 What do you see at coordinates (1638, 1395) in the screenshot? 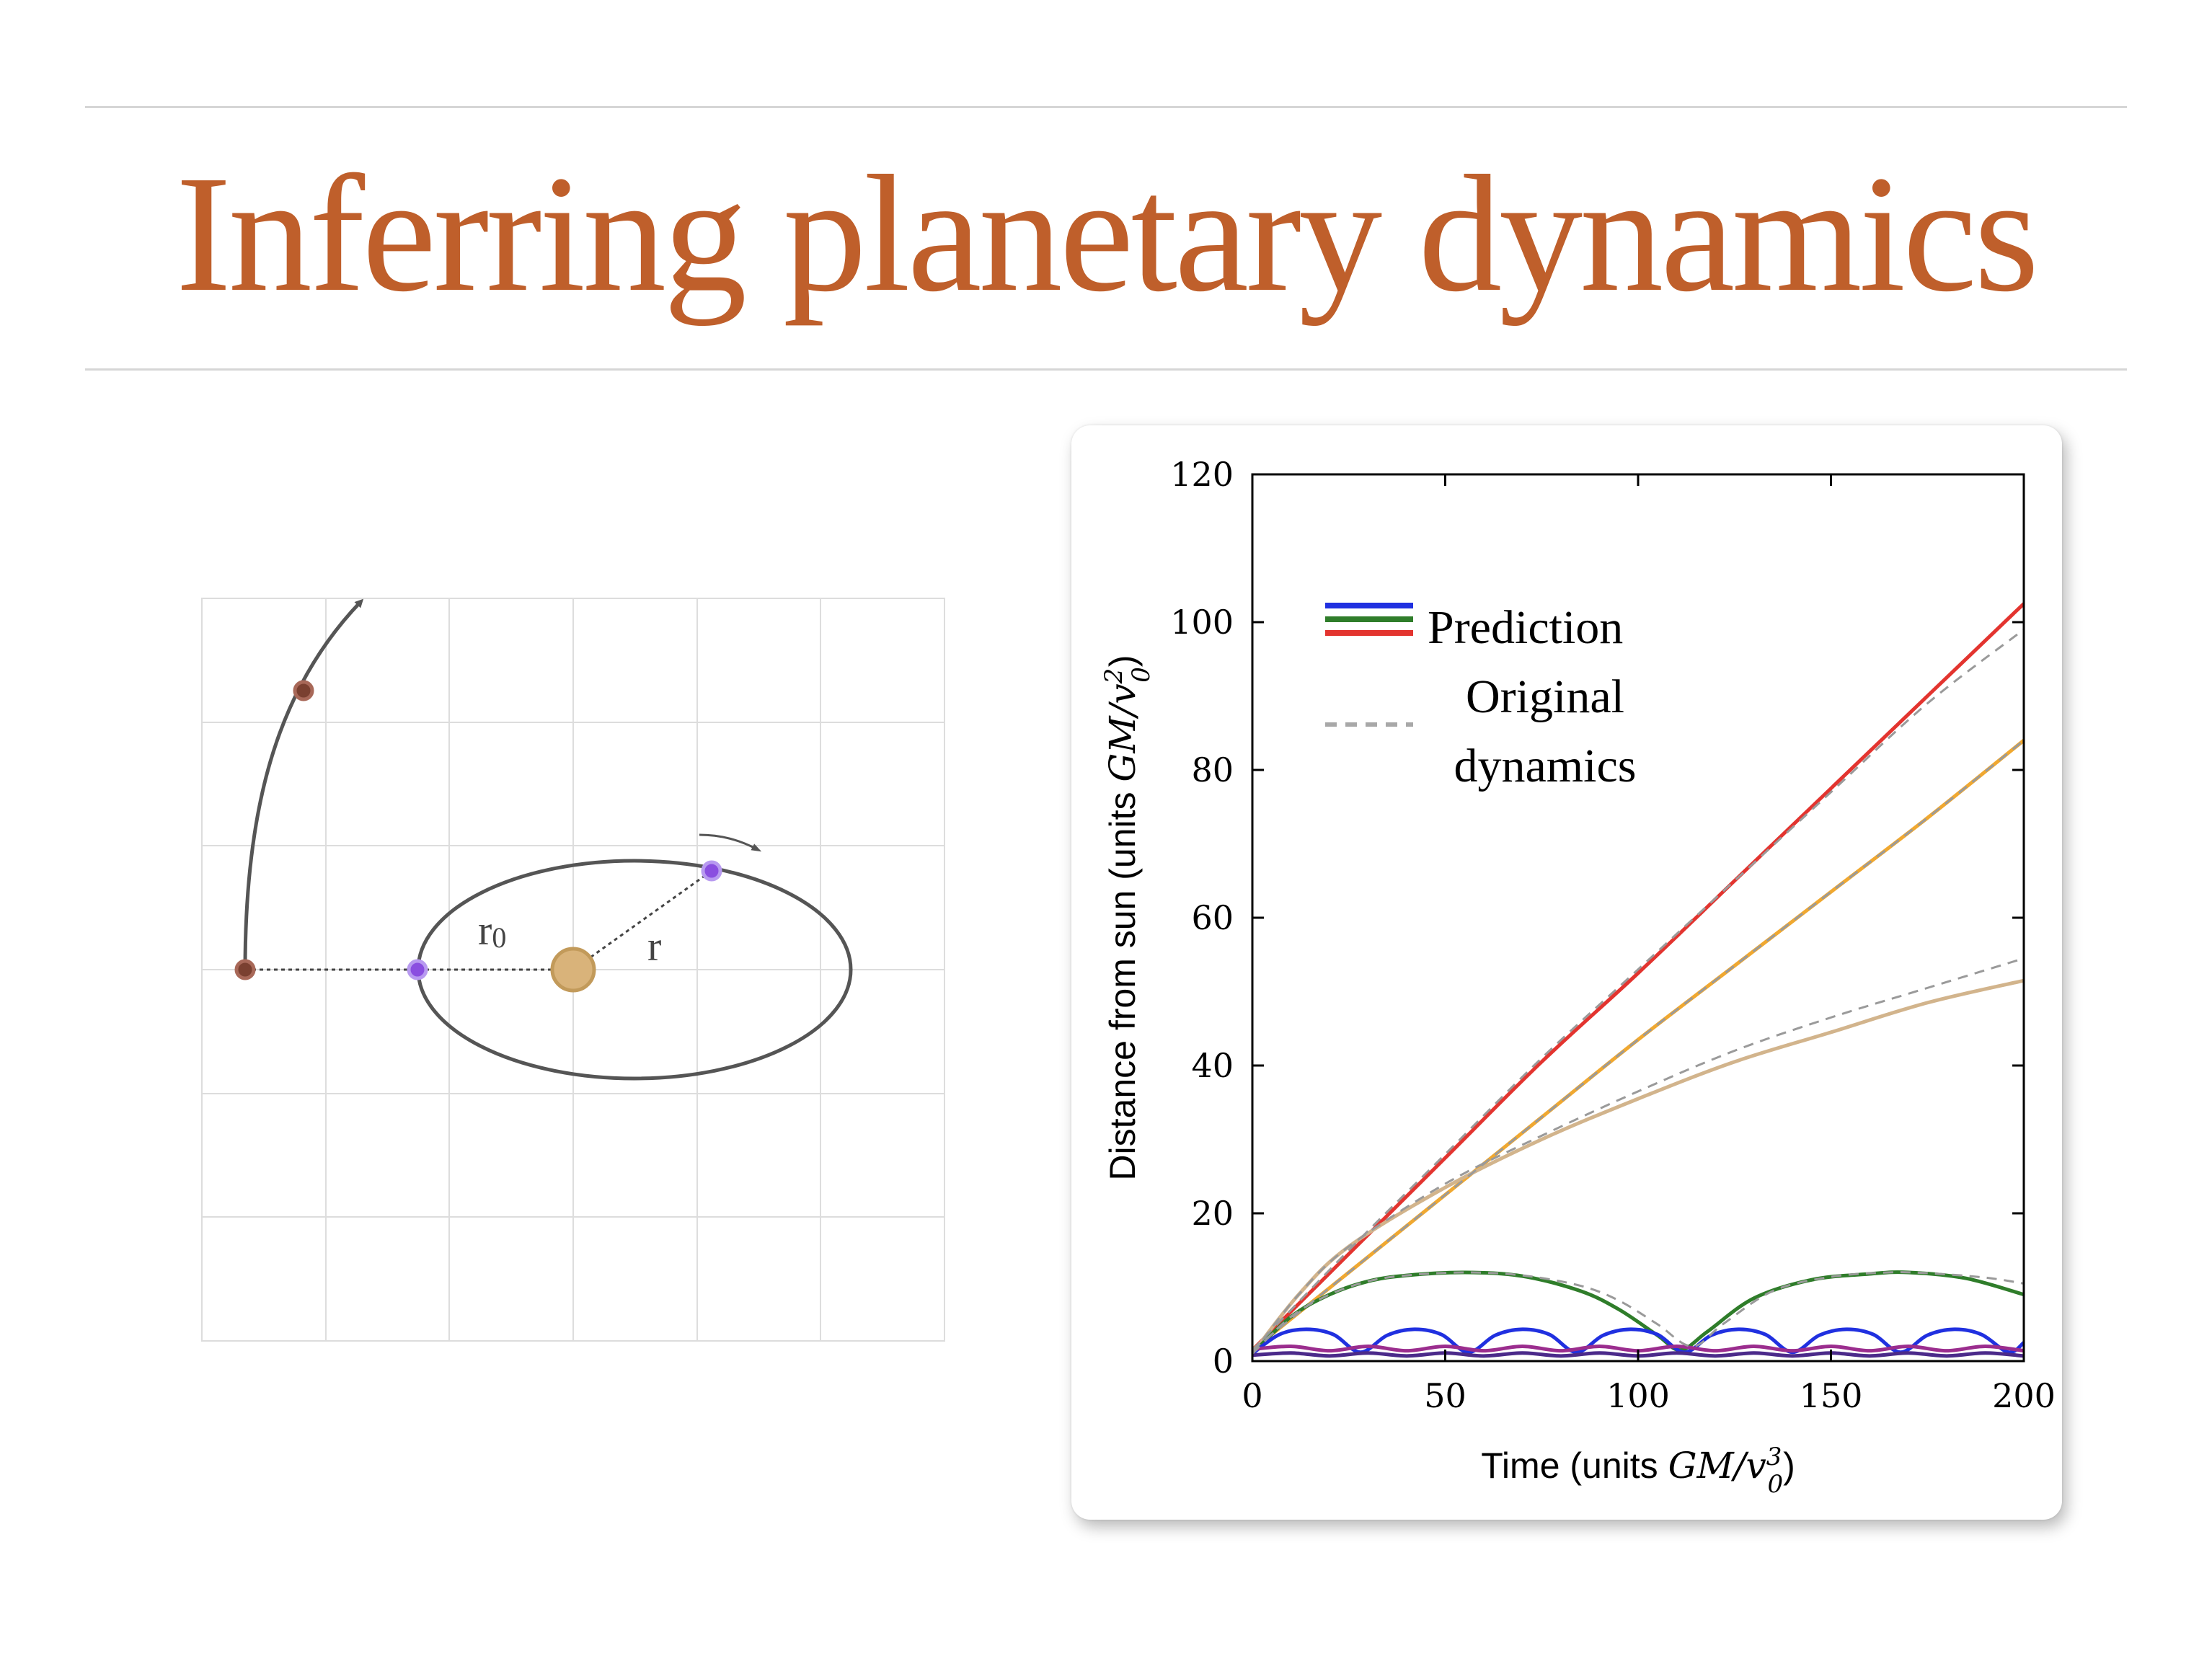
I see `x-tick-label: 100` at bounding box center [1638, 1395].